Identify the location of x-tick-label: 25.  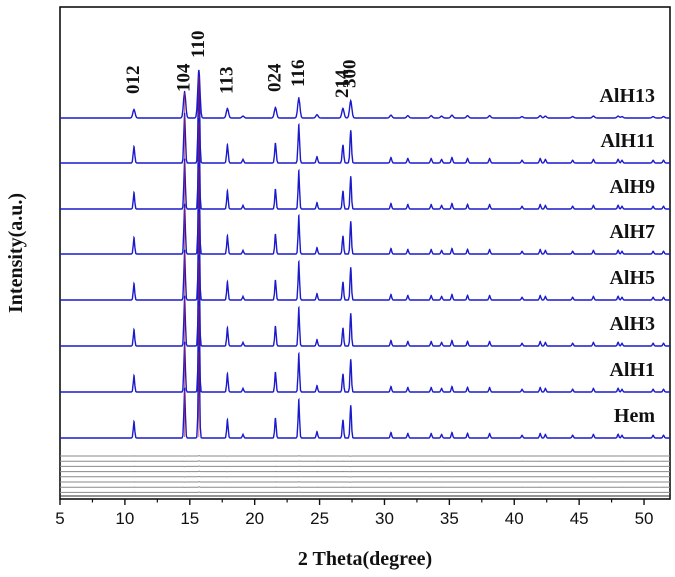
(319, 518).